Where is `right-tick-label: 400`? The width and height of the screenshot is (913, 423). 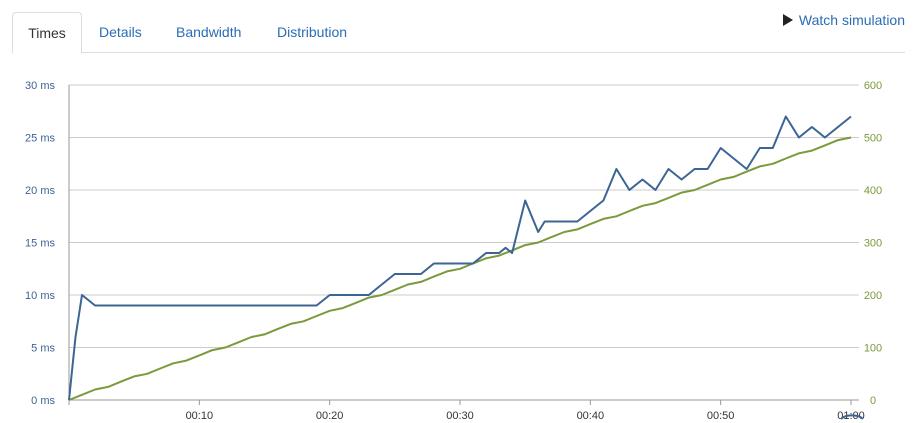
right-tick-label: 400 is located at coordinates (873, 191).